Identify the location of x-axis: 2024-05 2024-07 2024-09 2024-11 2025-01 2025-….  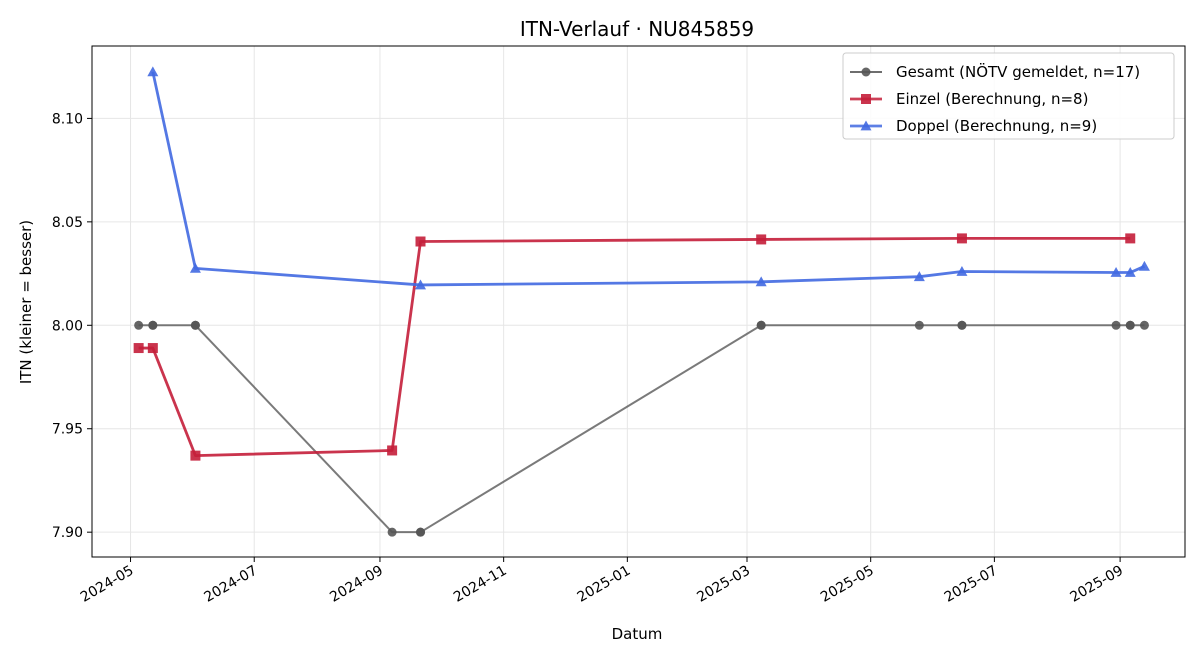
(602, 581).